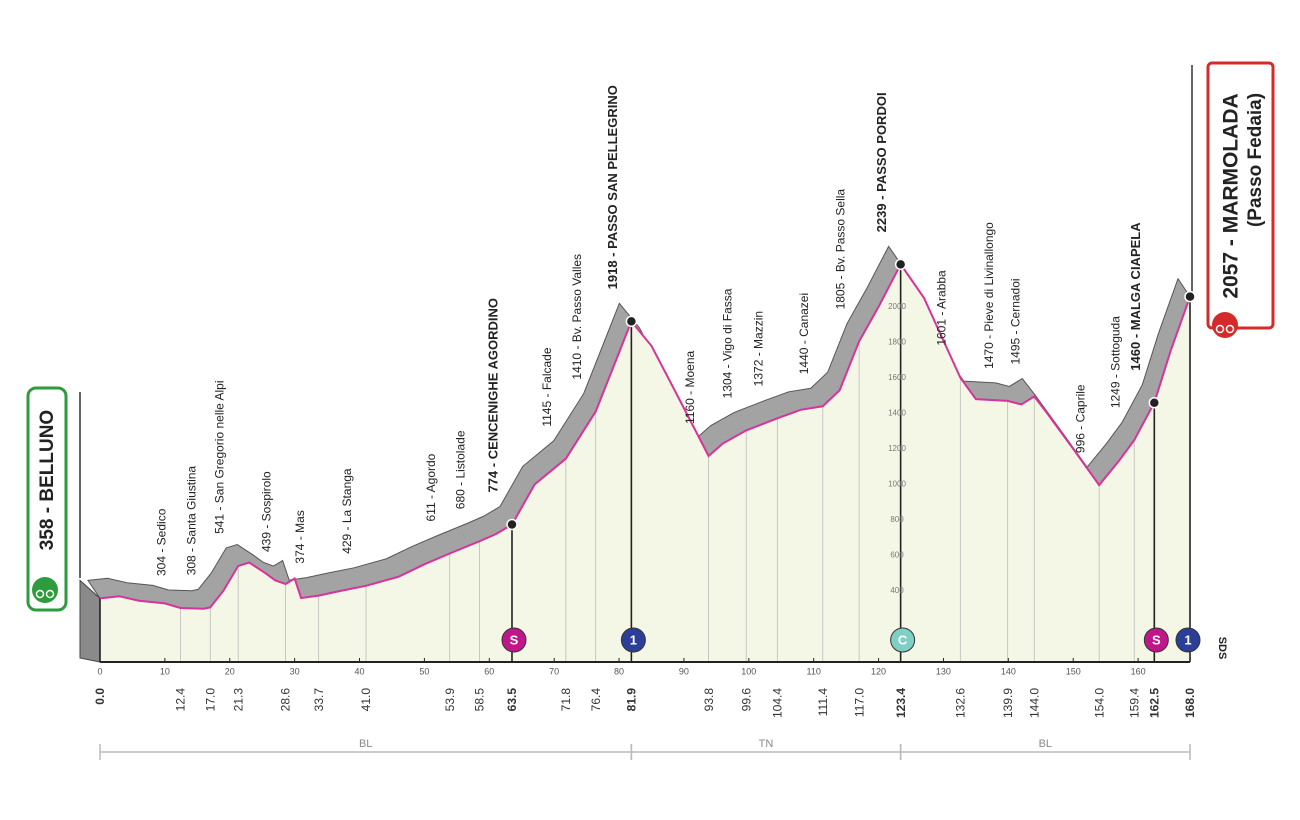 This screenshot has height=820, width=1300. What do you see at coordinates (1135, 296) in the screenshot?
I see `waypoint-label: 1460 - MALGA CIAPELA` at bounding box center [1135, 296].